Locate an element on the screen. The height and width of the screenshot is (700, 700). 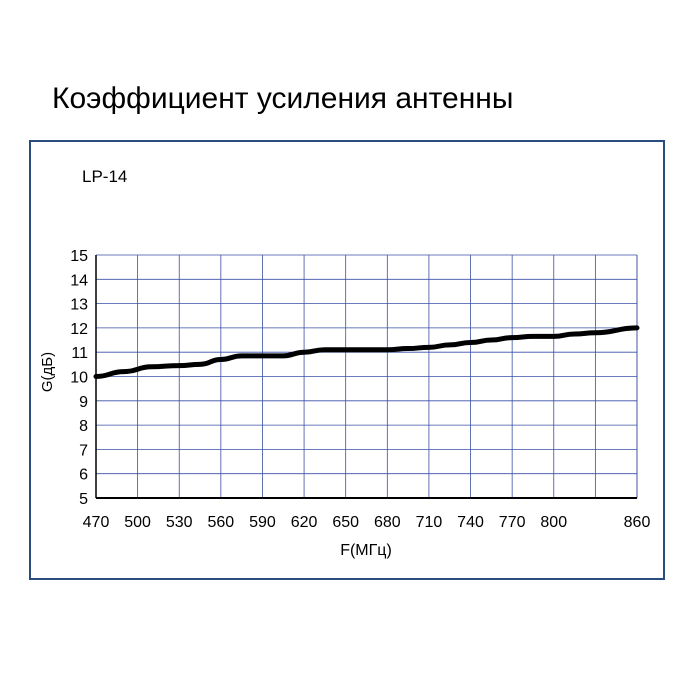
y-tick-label: 15 is located at coordinates (79, 256).